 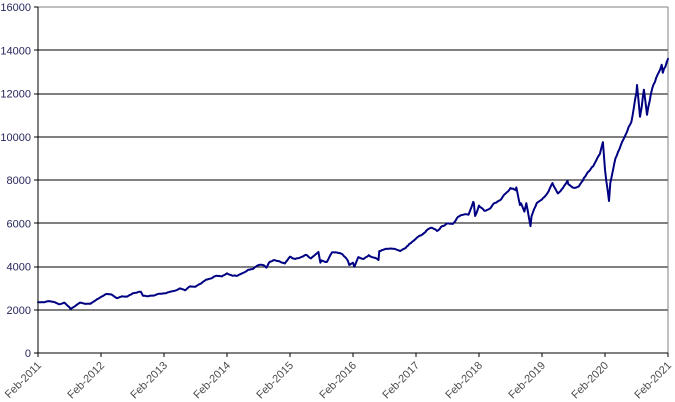 What do you see at coordinates (15, 8) in the screenshot?
I see `y-axis-label: 16000` at bounding box center [15, 8].